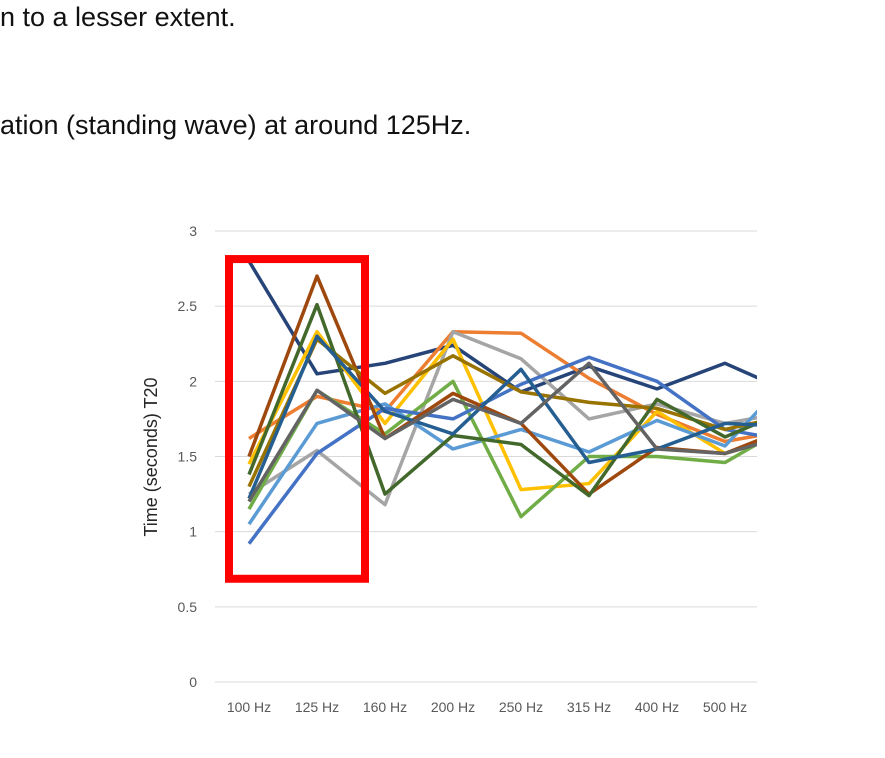  Describe the element at coordinates (188, 306) in the screenshot. I see `y-tick-label: 2.5` at that location.